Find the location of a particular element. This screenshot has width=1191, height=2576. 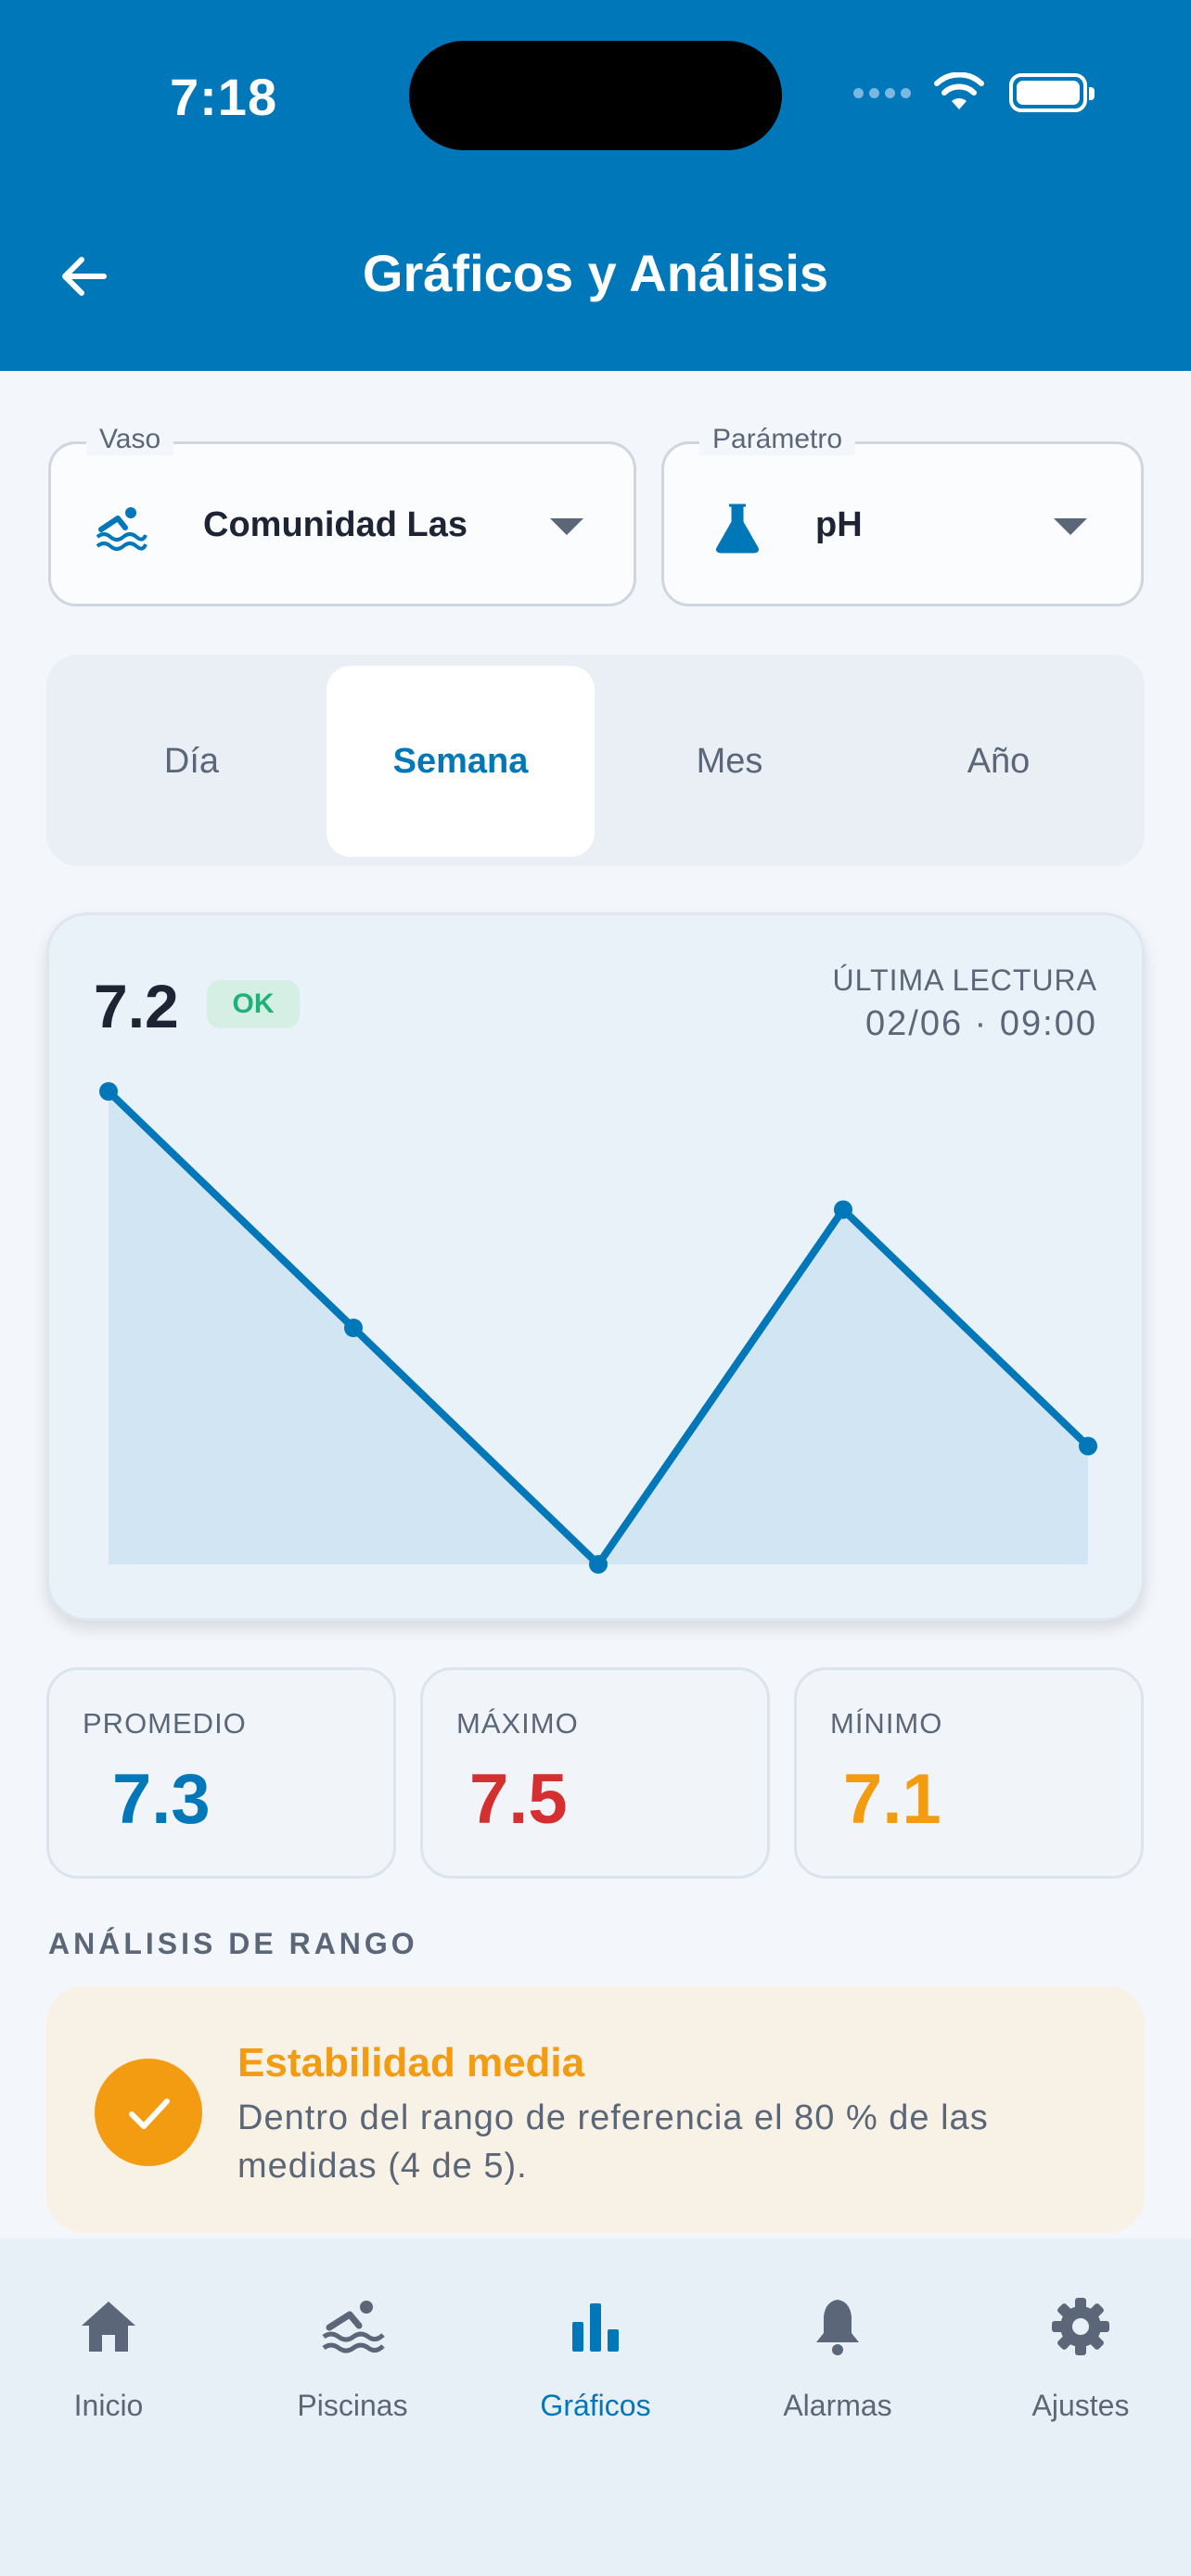

stat-max: MÁXIMO 7.5 is located at coordinates (595, 1773).